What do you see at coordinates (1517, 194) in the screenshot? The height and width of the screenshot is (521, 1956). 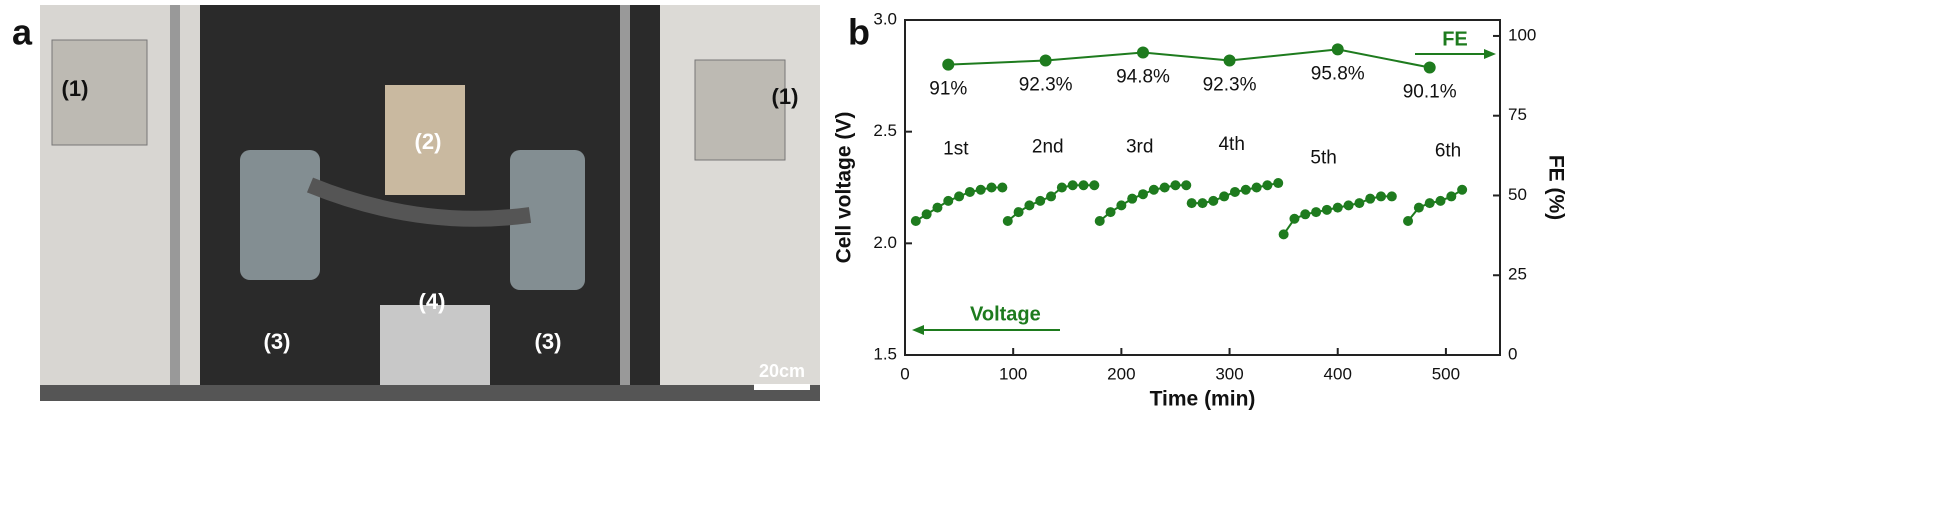 I see `y2-tick-label: 50` at bounding box center [1517, 194].